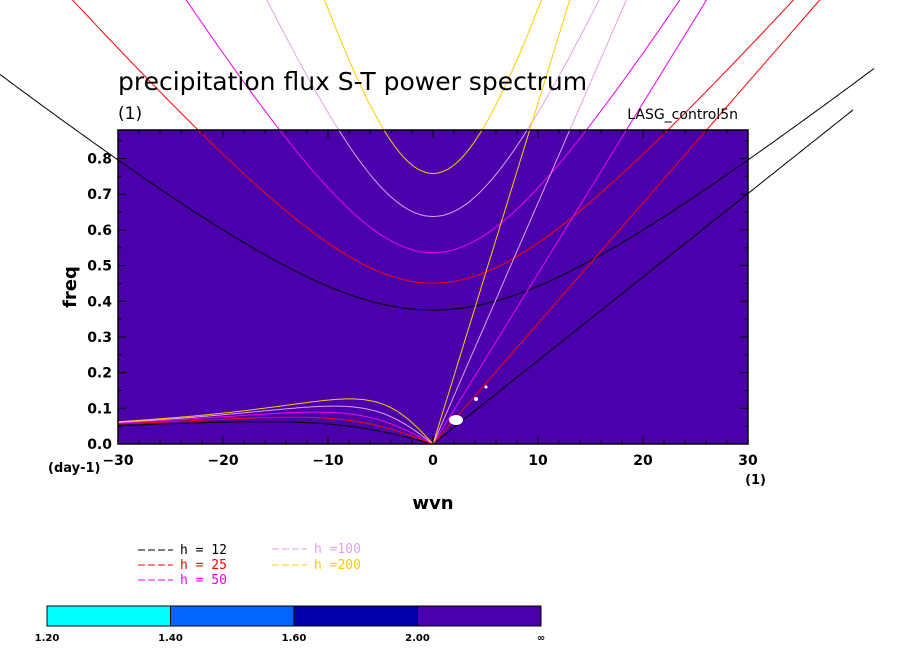 Image resolution: width=904 pixels, height=654 pixels. I want to click on y-axis-label: freq, so click(70, 287).